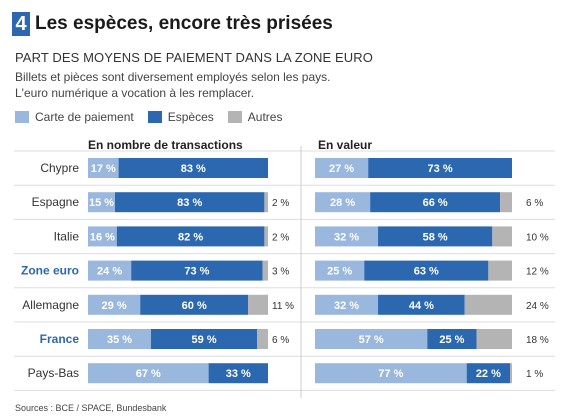 This screenshot has height=419, width=565. Describe the element at coordinates (537, 237) in the screenshot. I see `data-label-other: 10 %` at that location.